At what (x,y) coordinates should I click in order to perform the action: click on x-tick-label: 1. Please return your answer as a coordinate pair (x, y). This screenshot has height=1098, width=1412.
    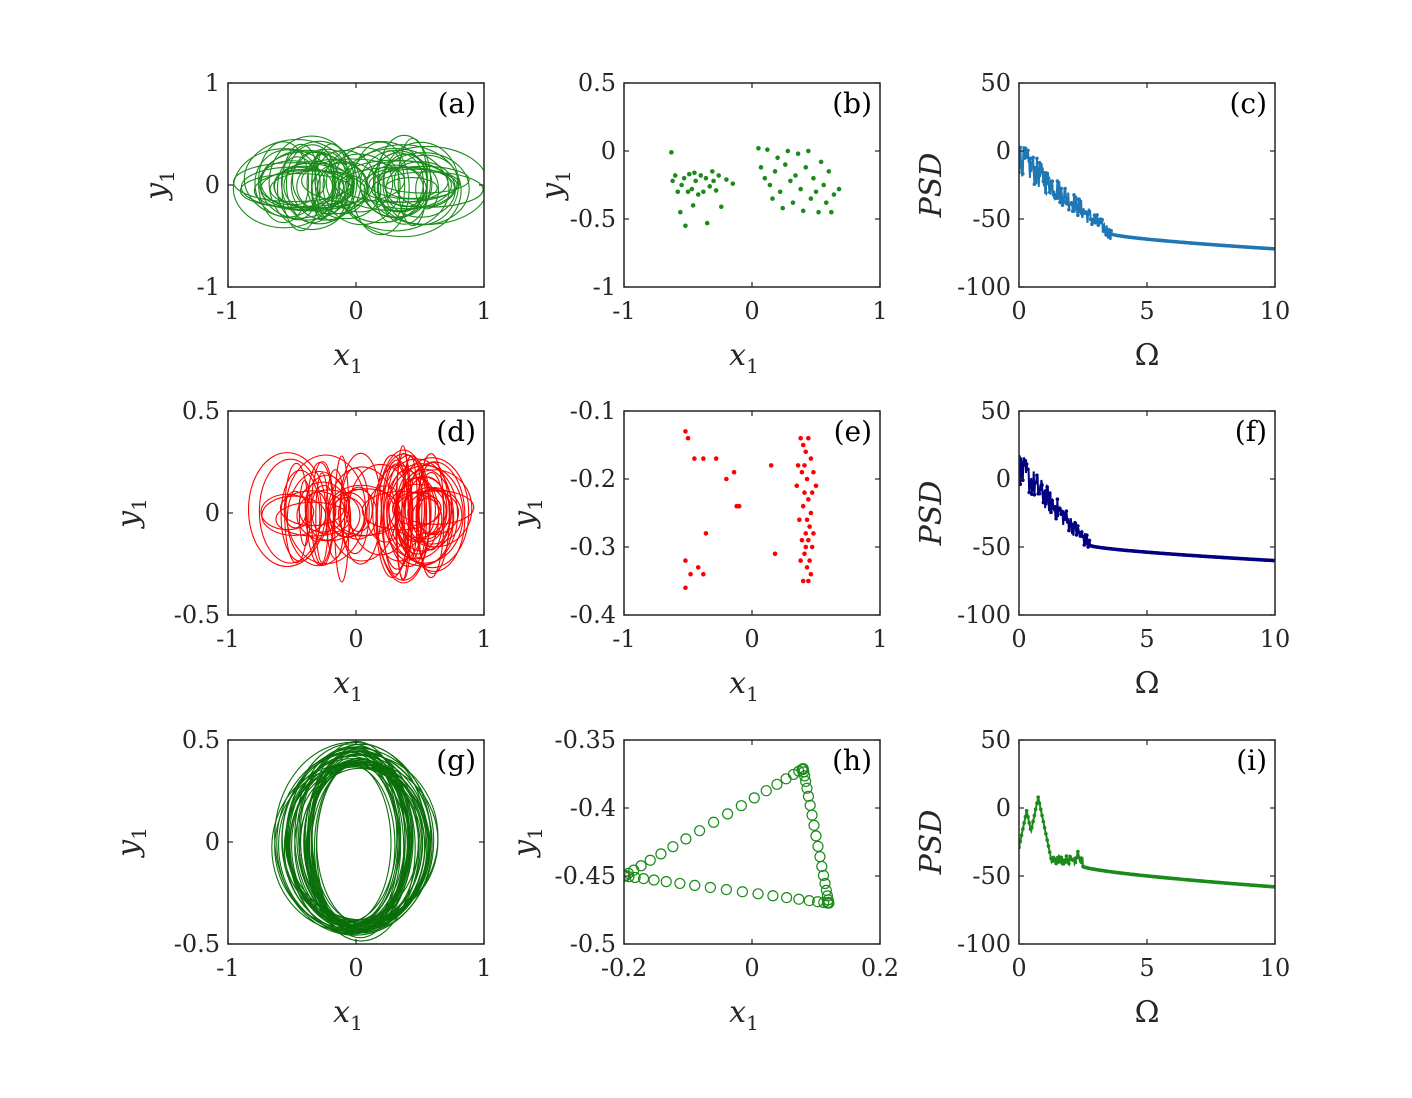
    Looking at the image, I should click on (483, 639).